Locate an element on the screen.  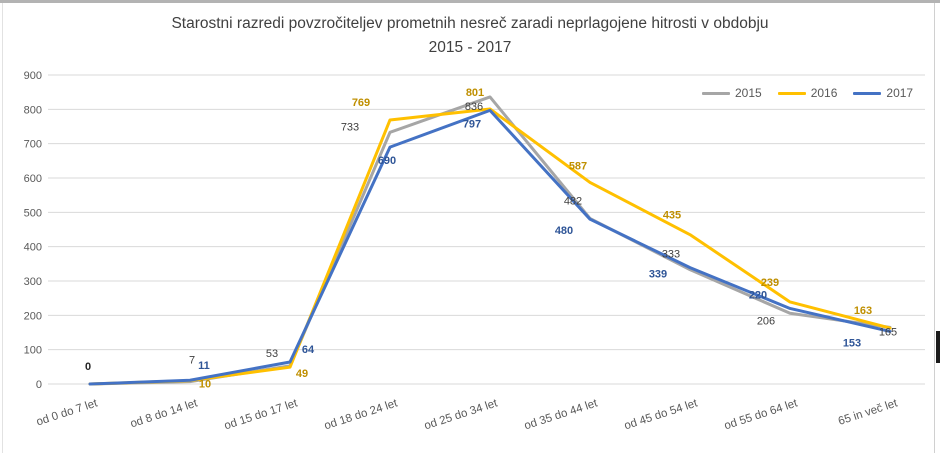
legend-swatch-2017 is located at coordinates (867, 93).